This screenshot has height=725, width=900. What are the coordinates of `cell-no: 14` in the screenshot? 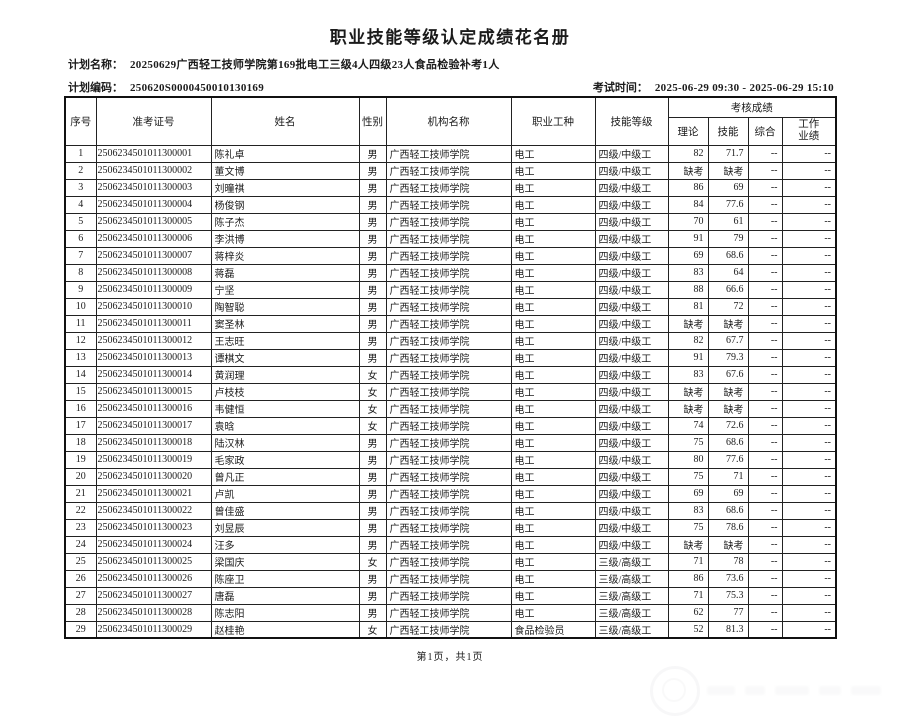 It's located at (80, 374).